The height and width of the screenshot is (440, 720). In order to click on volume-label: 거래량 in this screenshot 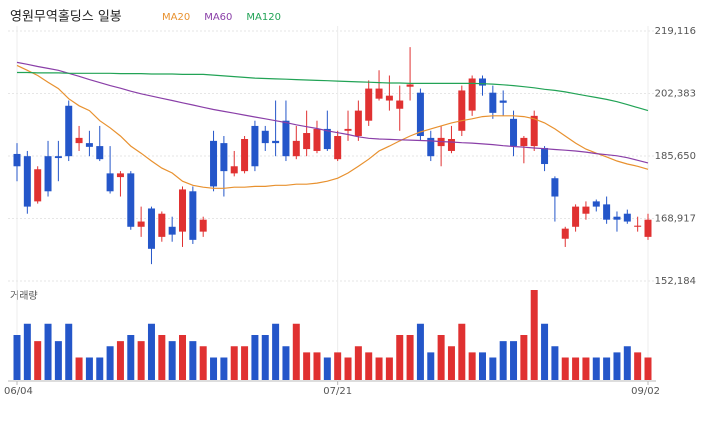, I will do `click(24, 296)`.